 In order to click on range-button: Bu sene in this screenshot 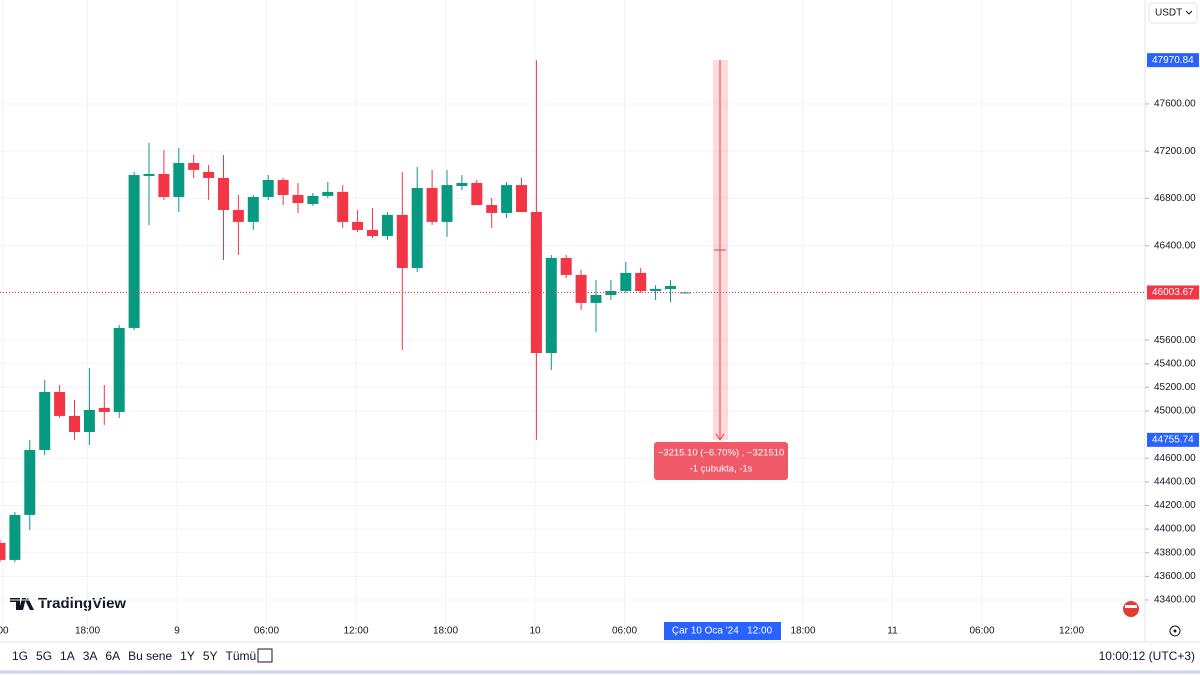, I will do `click(150, 656)`.